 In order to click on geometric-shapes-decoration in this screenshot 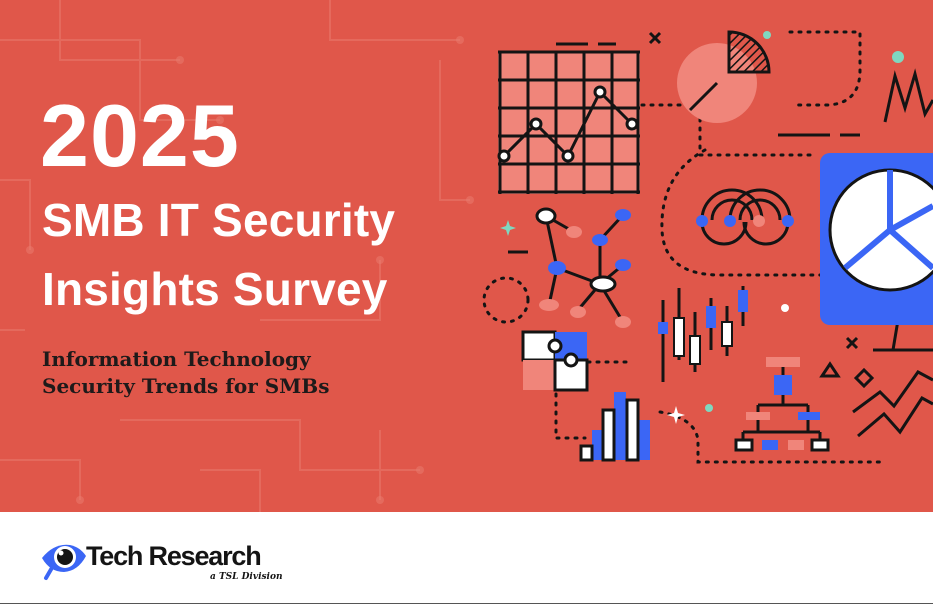, I will do `click(847, 375)`.